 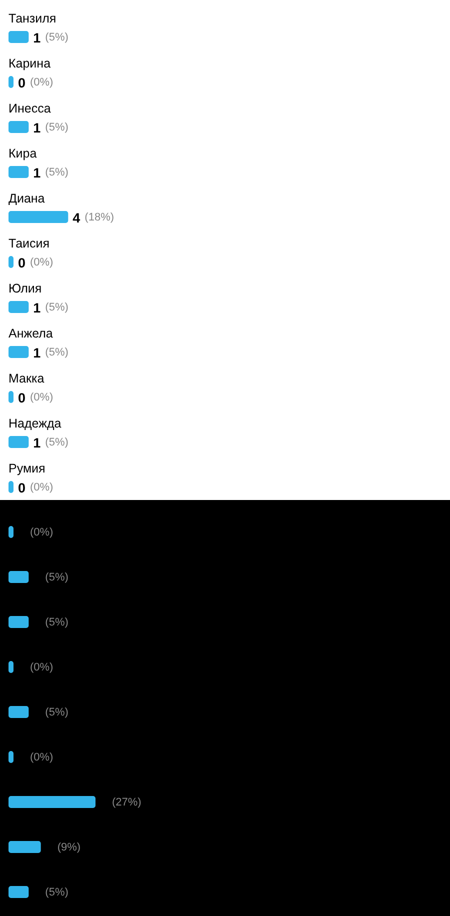 What do you see at coordinates (127, 802) in the screenshot?
I see `data-label: (27%)` at bounding box center [127, 802].